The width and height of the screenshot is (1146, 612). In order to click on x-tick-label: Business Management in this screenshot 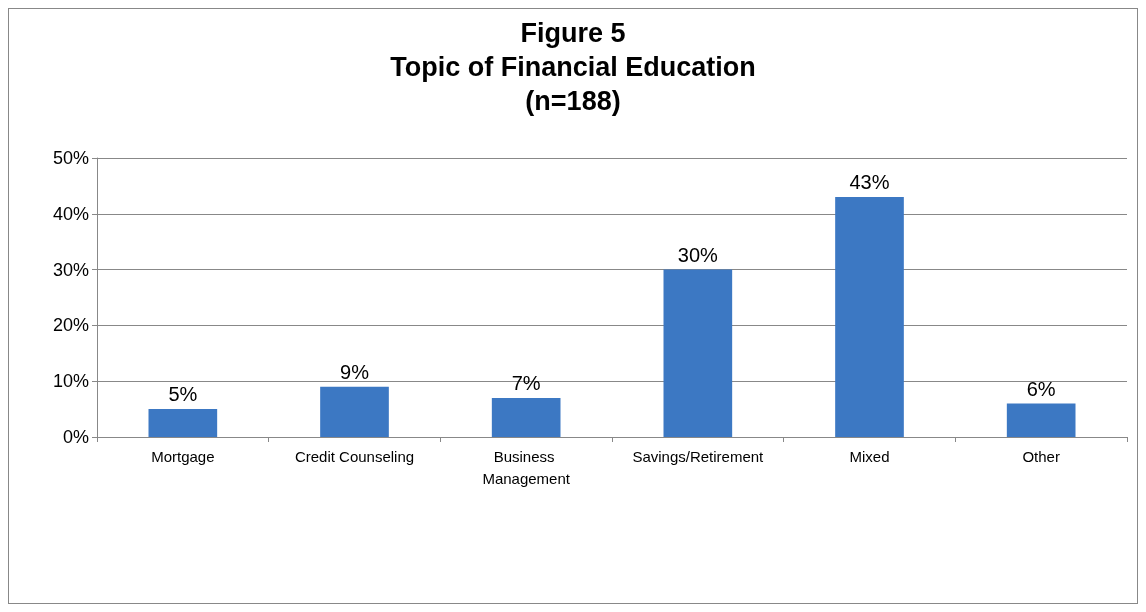, I will do `click(526, 467)`.